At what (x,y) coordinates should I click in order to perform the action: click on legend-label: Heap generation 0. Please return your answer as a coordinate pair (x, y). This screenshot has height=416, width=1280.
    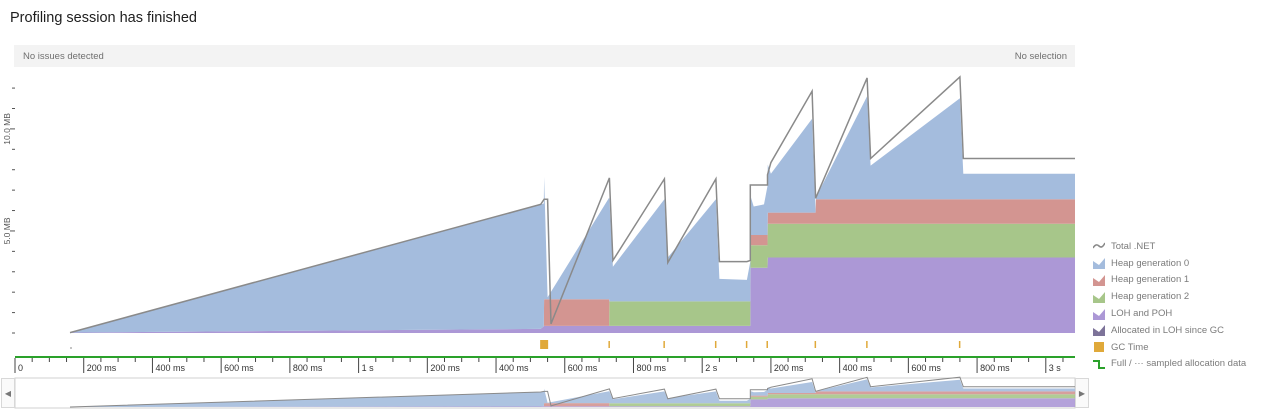
    Looking at the image, I should click on (1150, 263).